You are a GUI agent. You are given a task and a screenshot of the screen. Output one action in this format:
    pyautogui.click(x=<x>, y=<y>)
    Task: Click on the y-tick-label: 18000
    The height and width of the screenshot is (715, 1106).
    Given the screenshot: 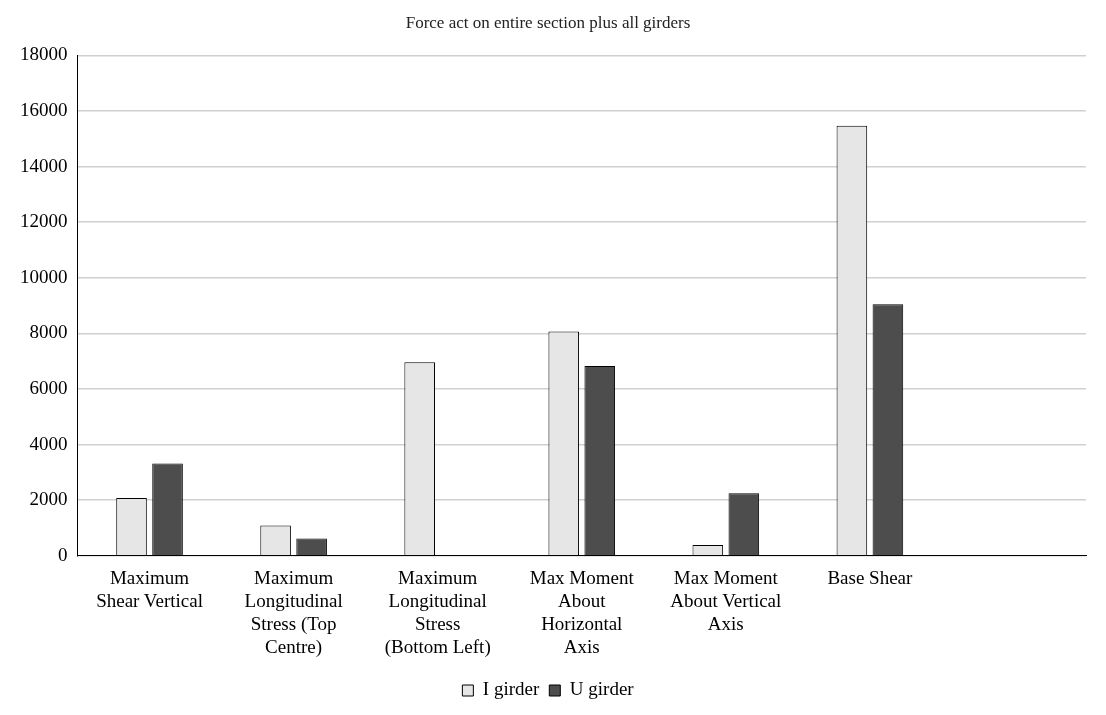 What is the action you would take?
    pyautogui.click(x=44, y=54)
    